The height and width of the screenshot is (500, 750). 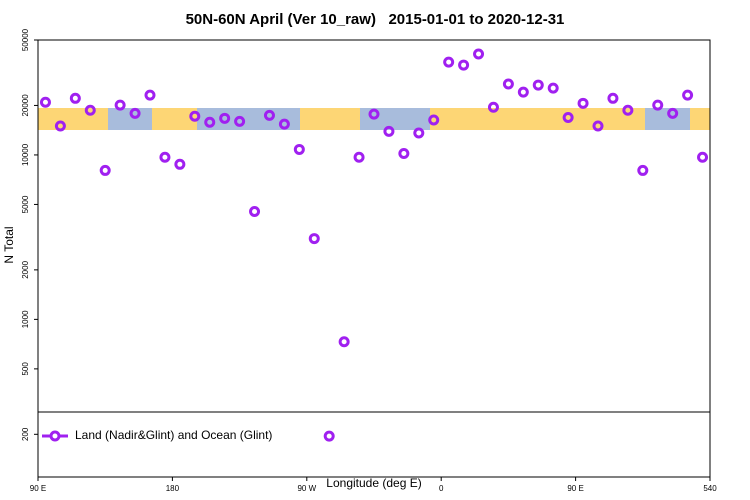 What do you see at coordinates (25, 369) in the screenshot?
I see `y-tick-label: 500` at bounding box center [25, 369].